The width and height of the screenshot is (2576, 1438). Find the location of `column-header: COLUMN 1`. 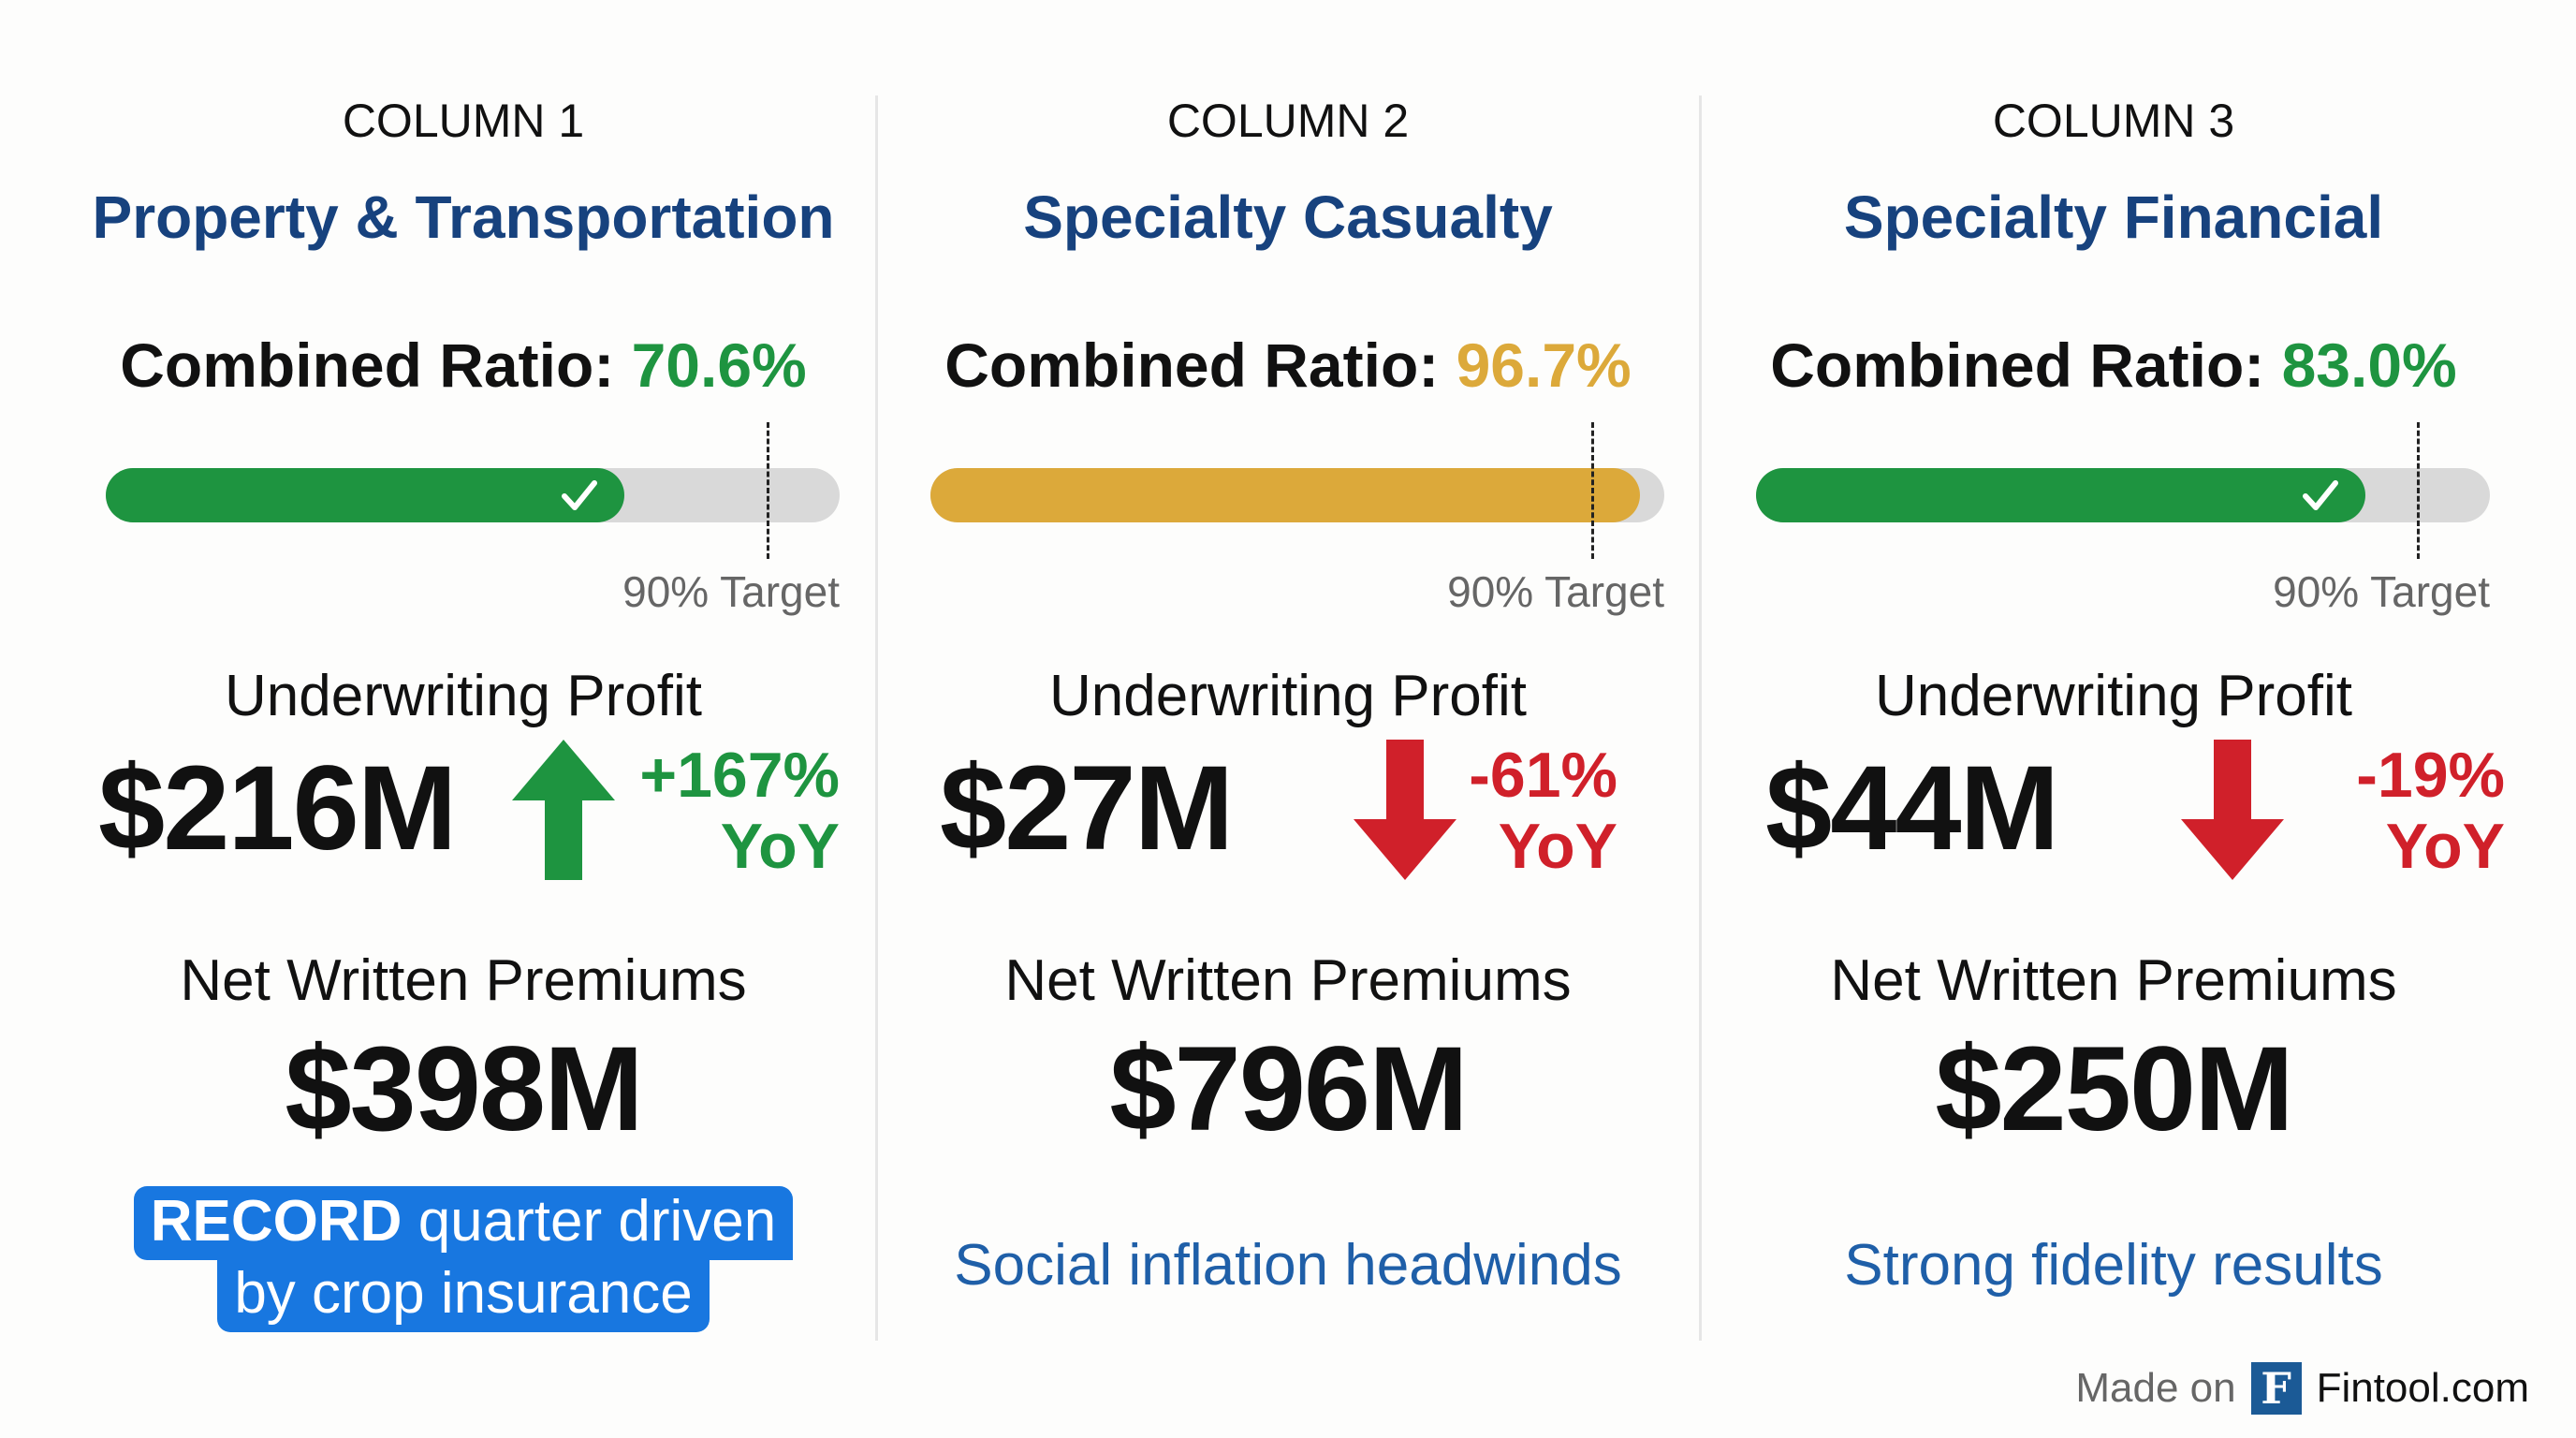

column-header: COLUMN 1 is located at coordinates (463, 121).